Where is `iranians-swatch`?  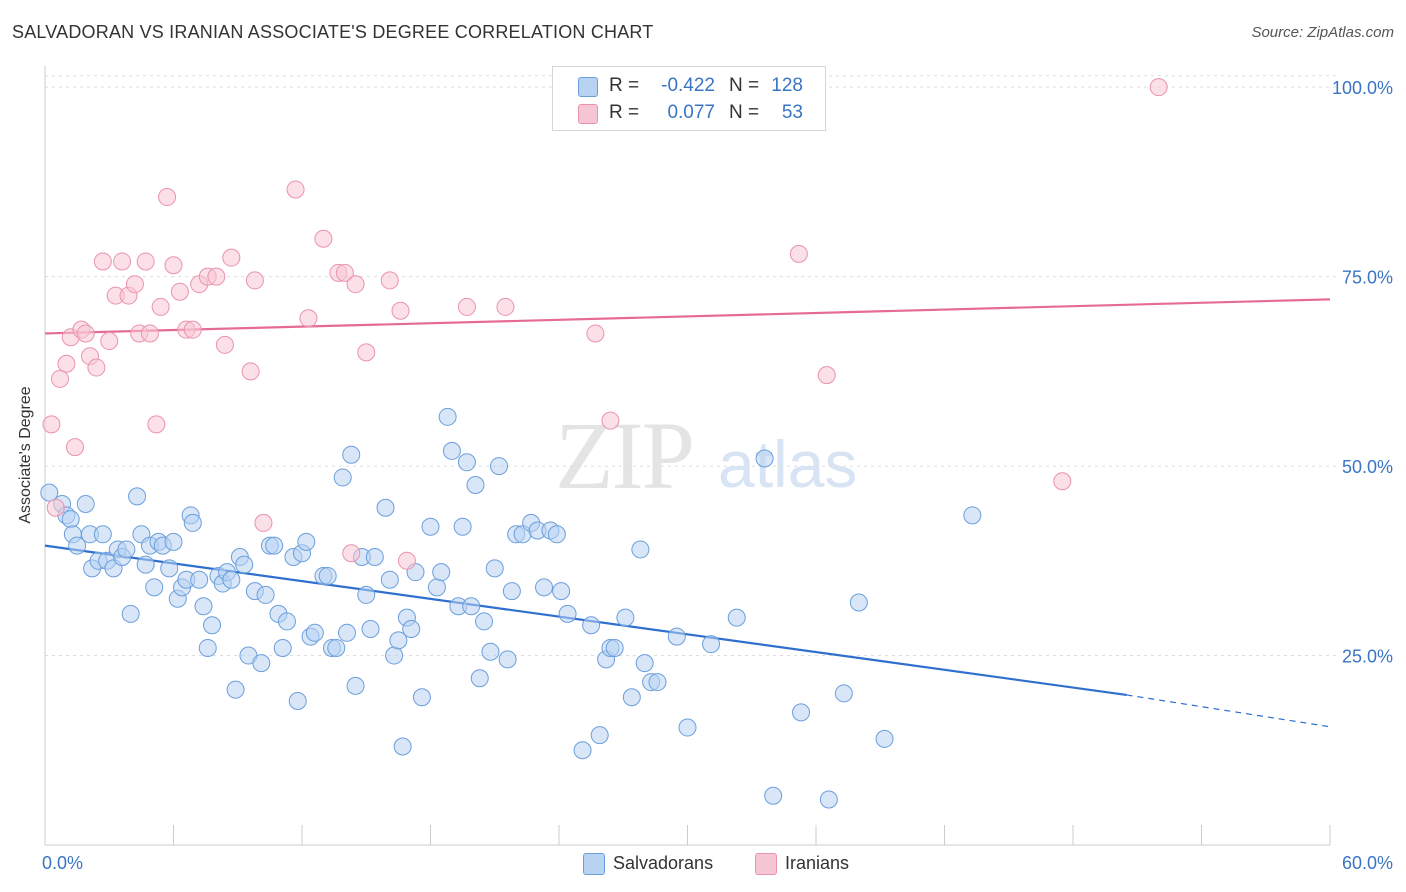 iranians-swatch is located at coordinates (588, 114).